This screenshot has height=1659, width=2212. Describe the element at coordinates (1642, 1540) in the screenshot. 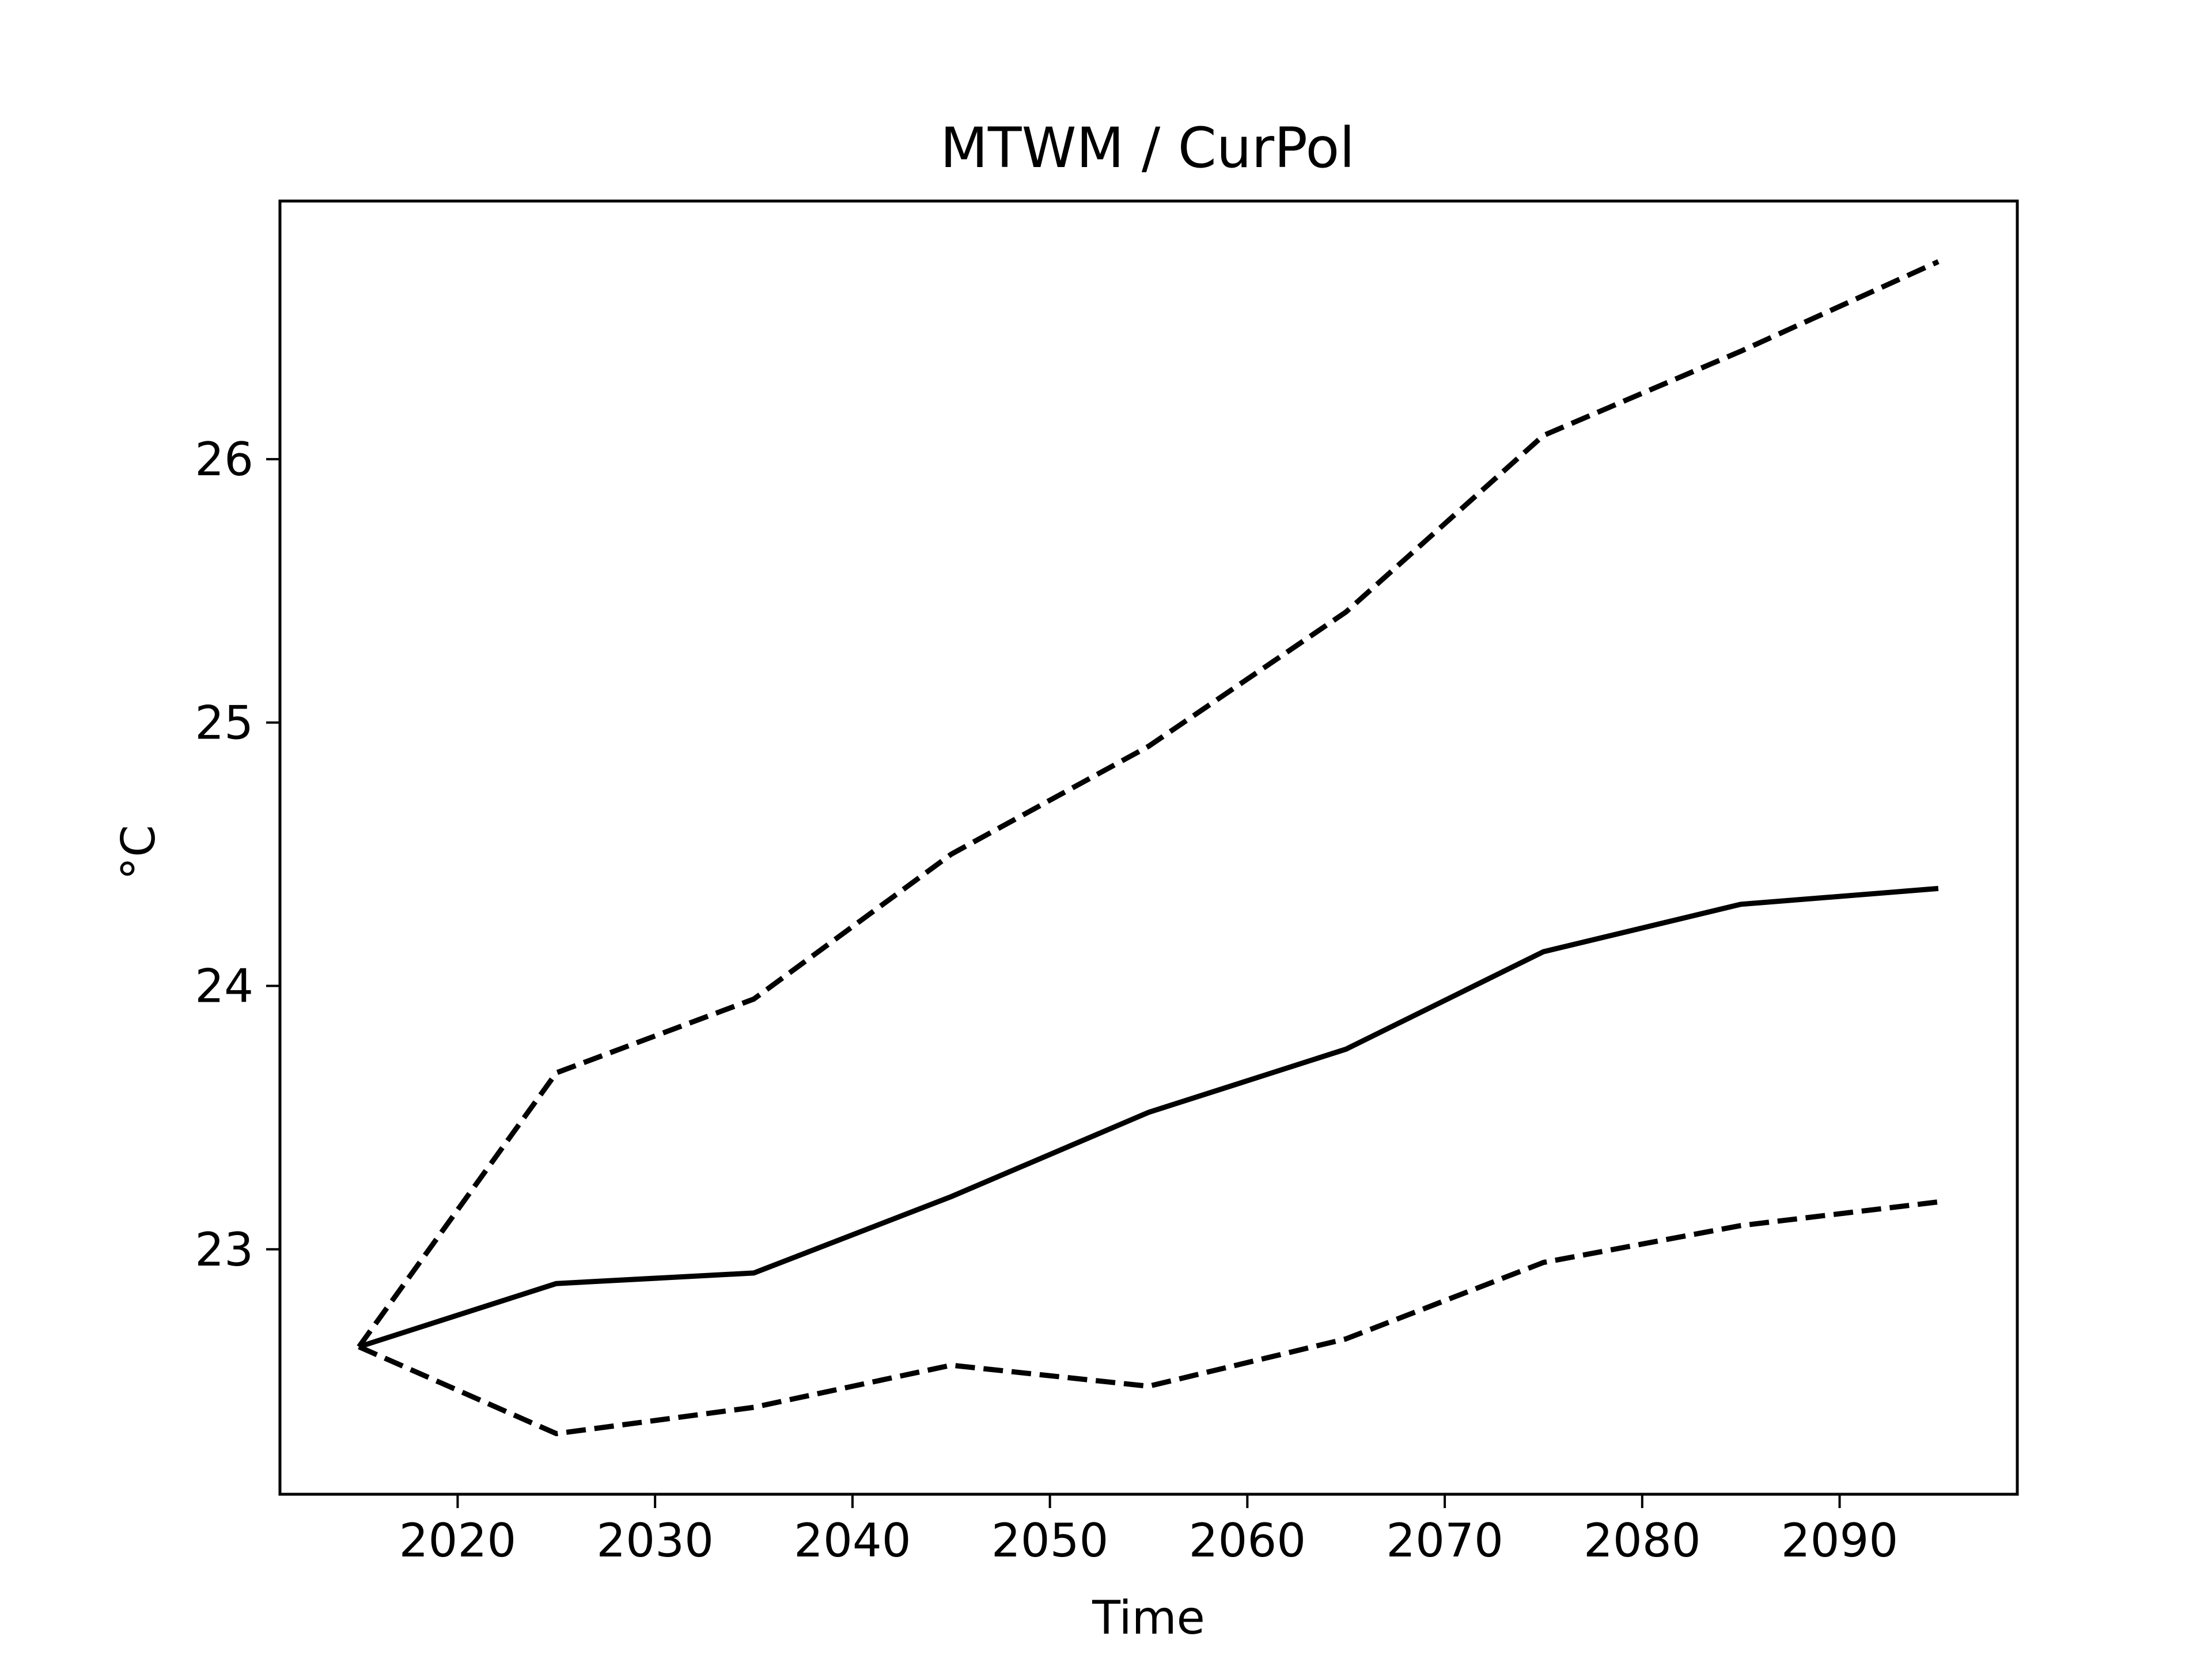

I see `x-tick-label: 2080` at that location.